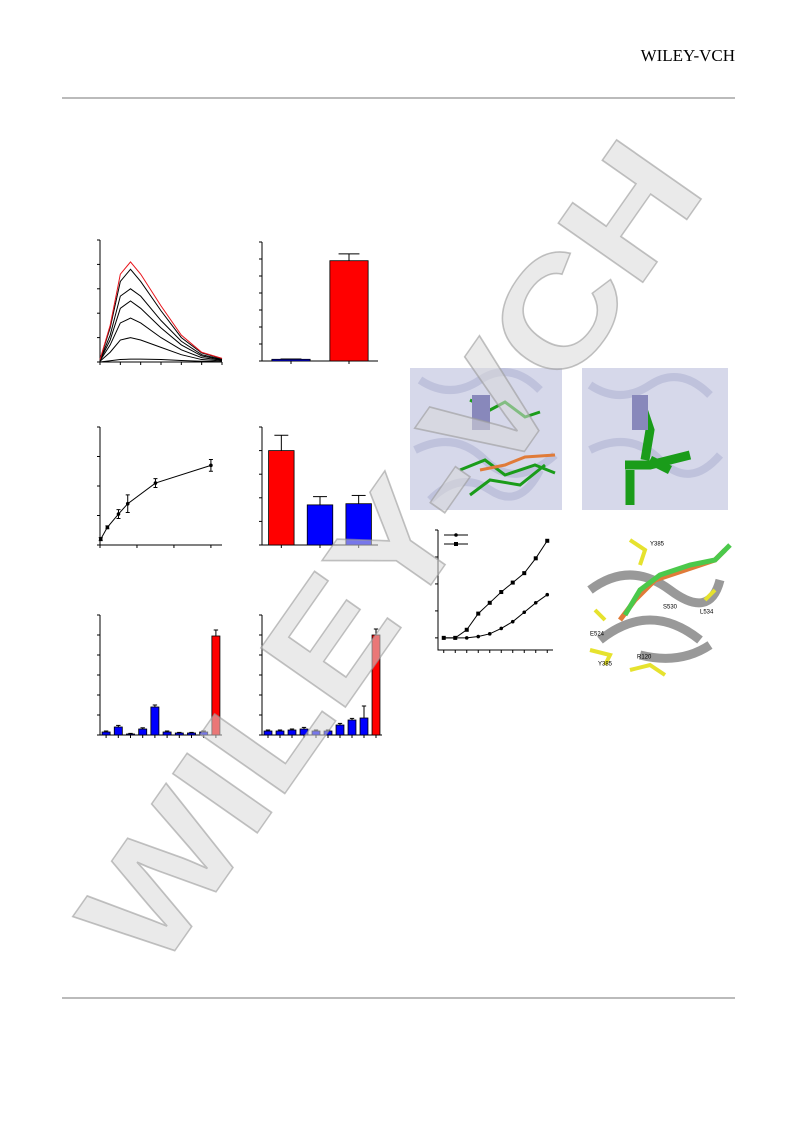  I want to click on residue-label: L534, so click(707, 613).